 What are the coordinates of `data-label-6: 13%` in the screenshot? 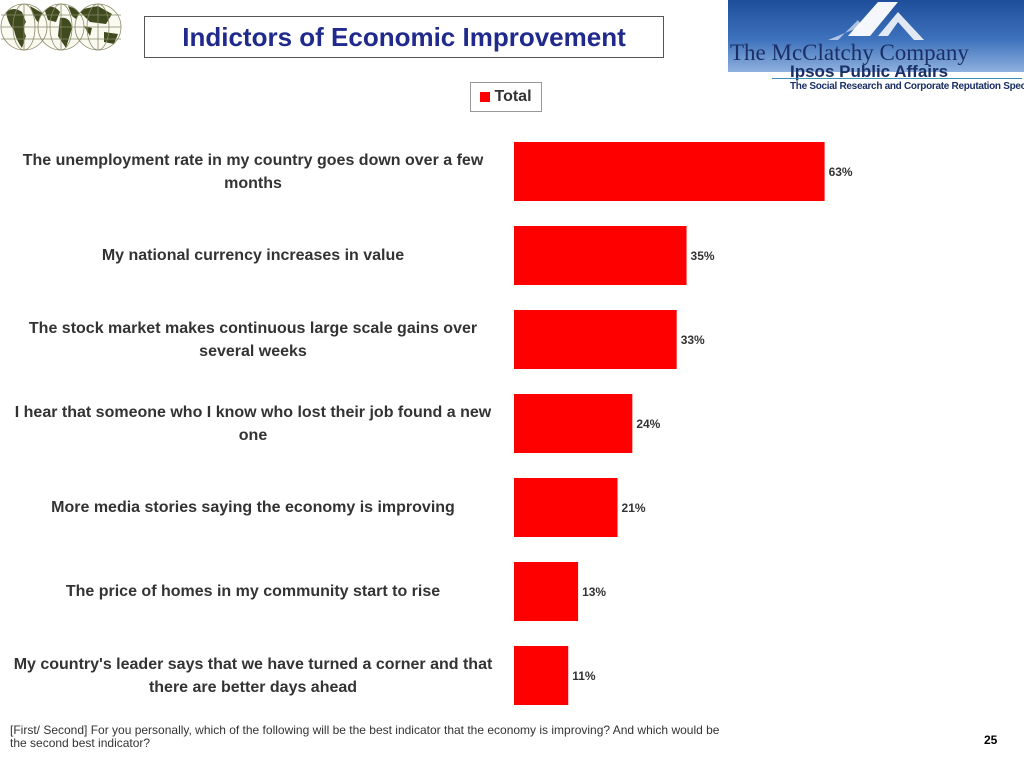 It's located at (594, 592).